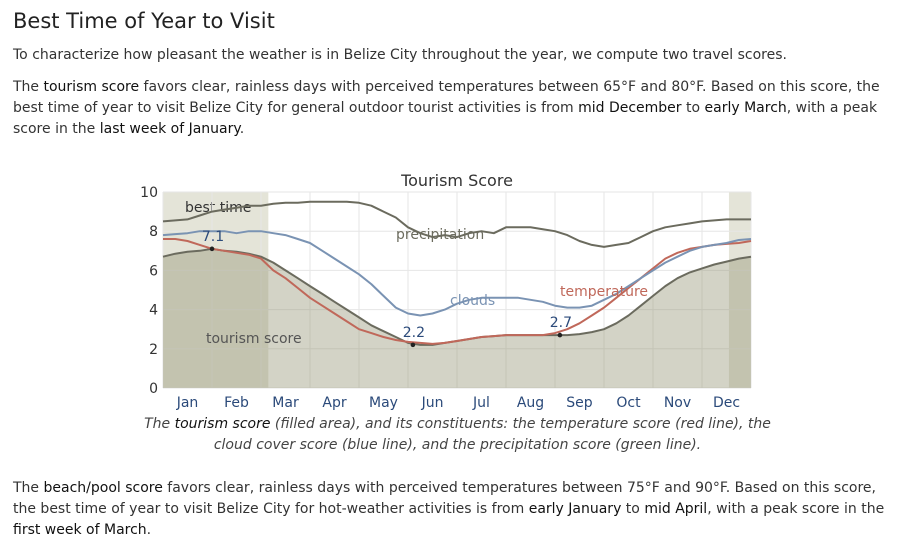 The height and width of the screenshot is (552, 907). I want to click on annotation-label: 7.1, so click(213, 237).